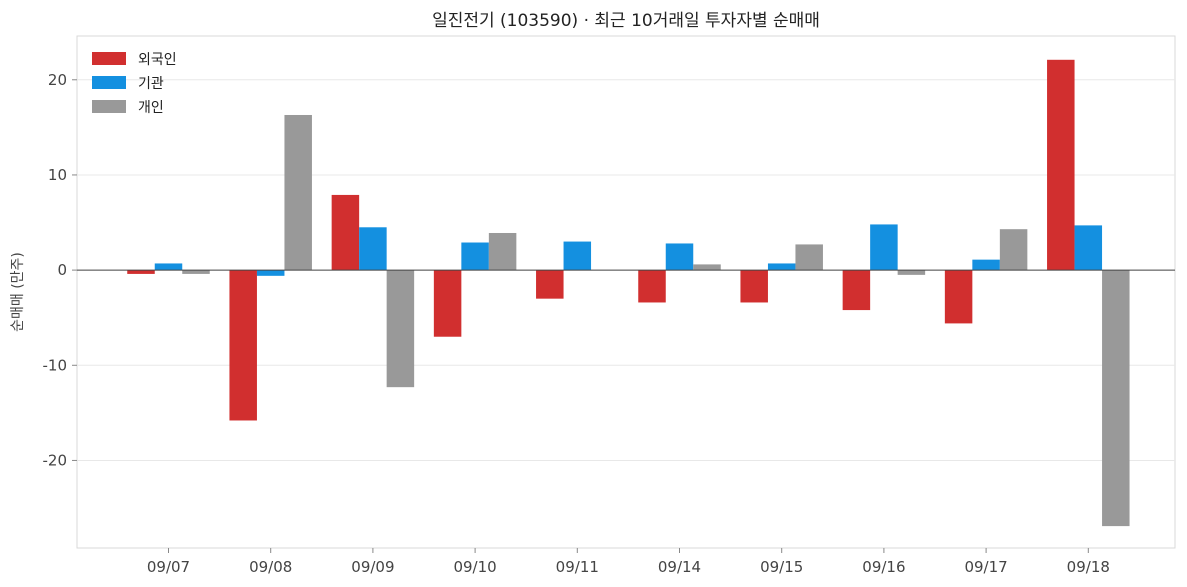  I want to click on y-axis-label: 순매매 (만주), so click(18, 292).